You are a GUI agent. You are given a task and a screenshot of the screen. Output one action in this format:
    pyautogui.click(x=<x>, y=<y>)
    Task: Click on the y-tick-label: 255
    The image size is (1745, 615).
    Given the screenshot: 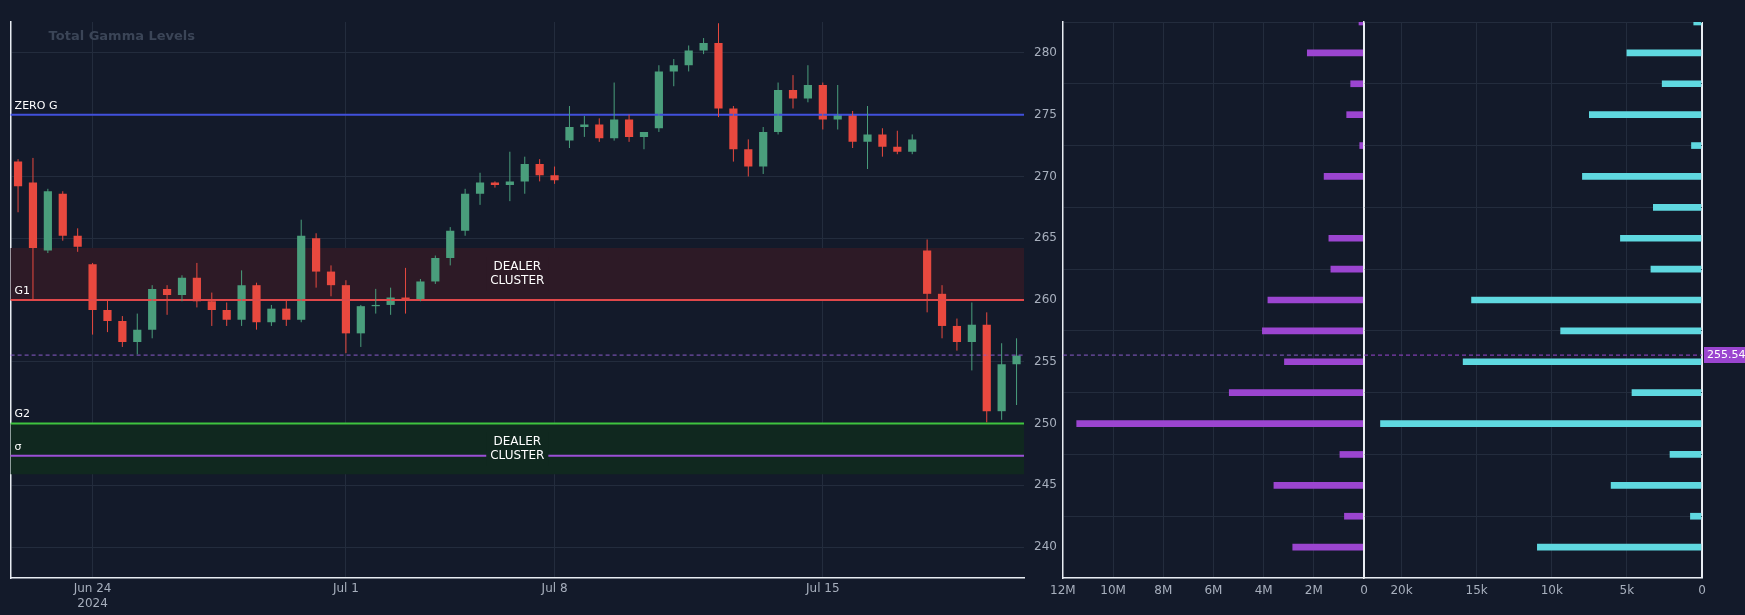 What is the action you would take?
    pyautogui.click(x=1045, y=360)
    